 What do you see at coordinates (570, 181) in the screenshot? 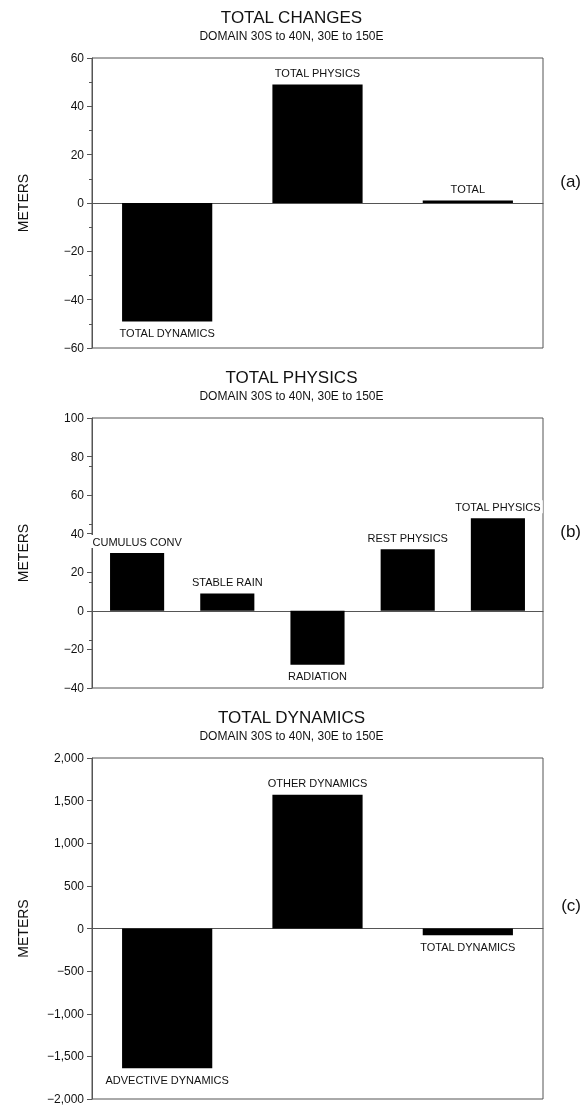
I see `text: (a)` at bounding box center [570, 181].